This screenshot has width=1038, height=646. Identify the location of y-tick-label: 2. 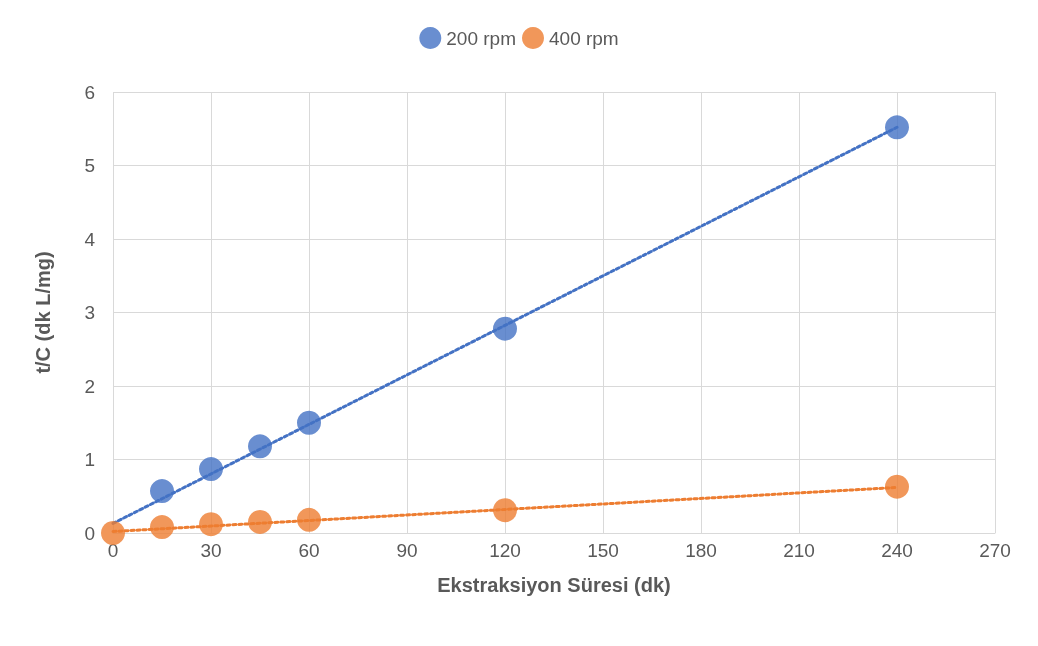
(89, 386).